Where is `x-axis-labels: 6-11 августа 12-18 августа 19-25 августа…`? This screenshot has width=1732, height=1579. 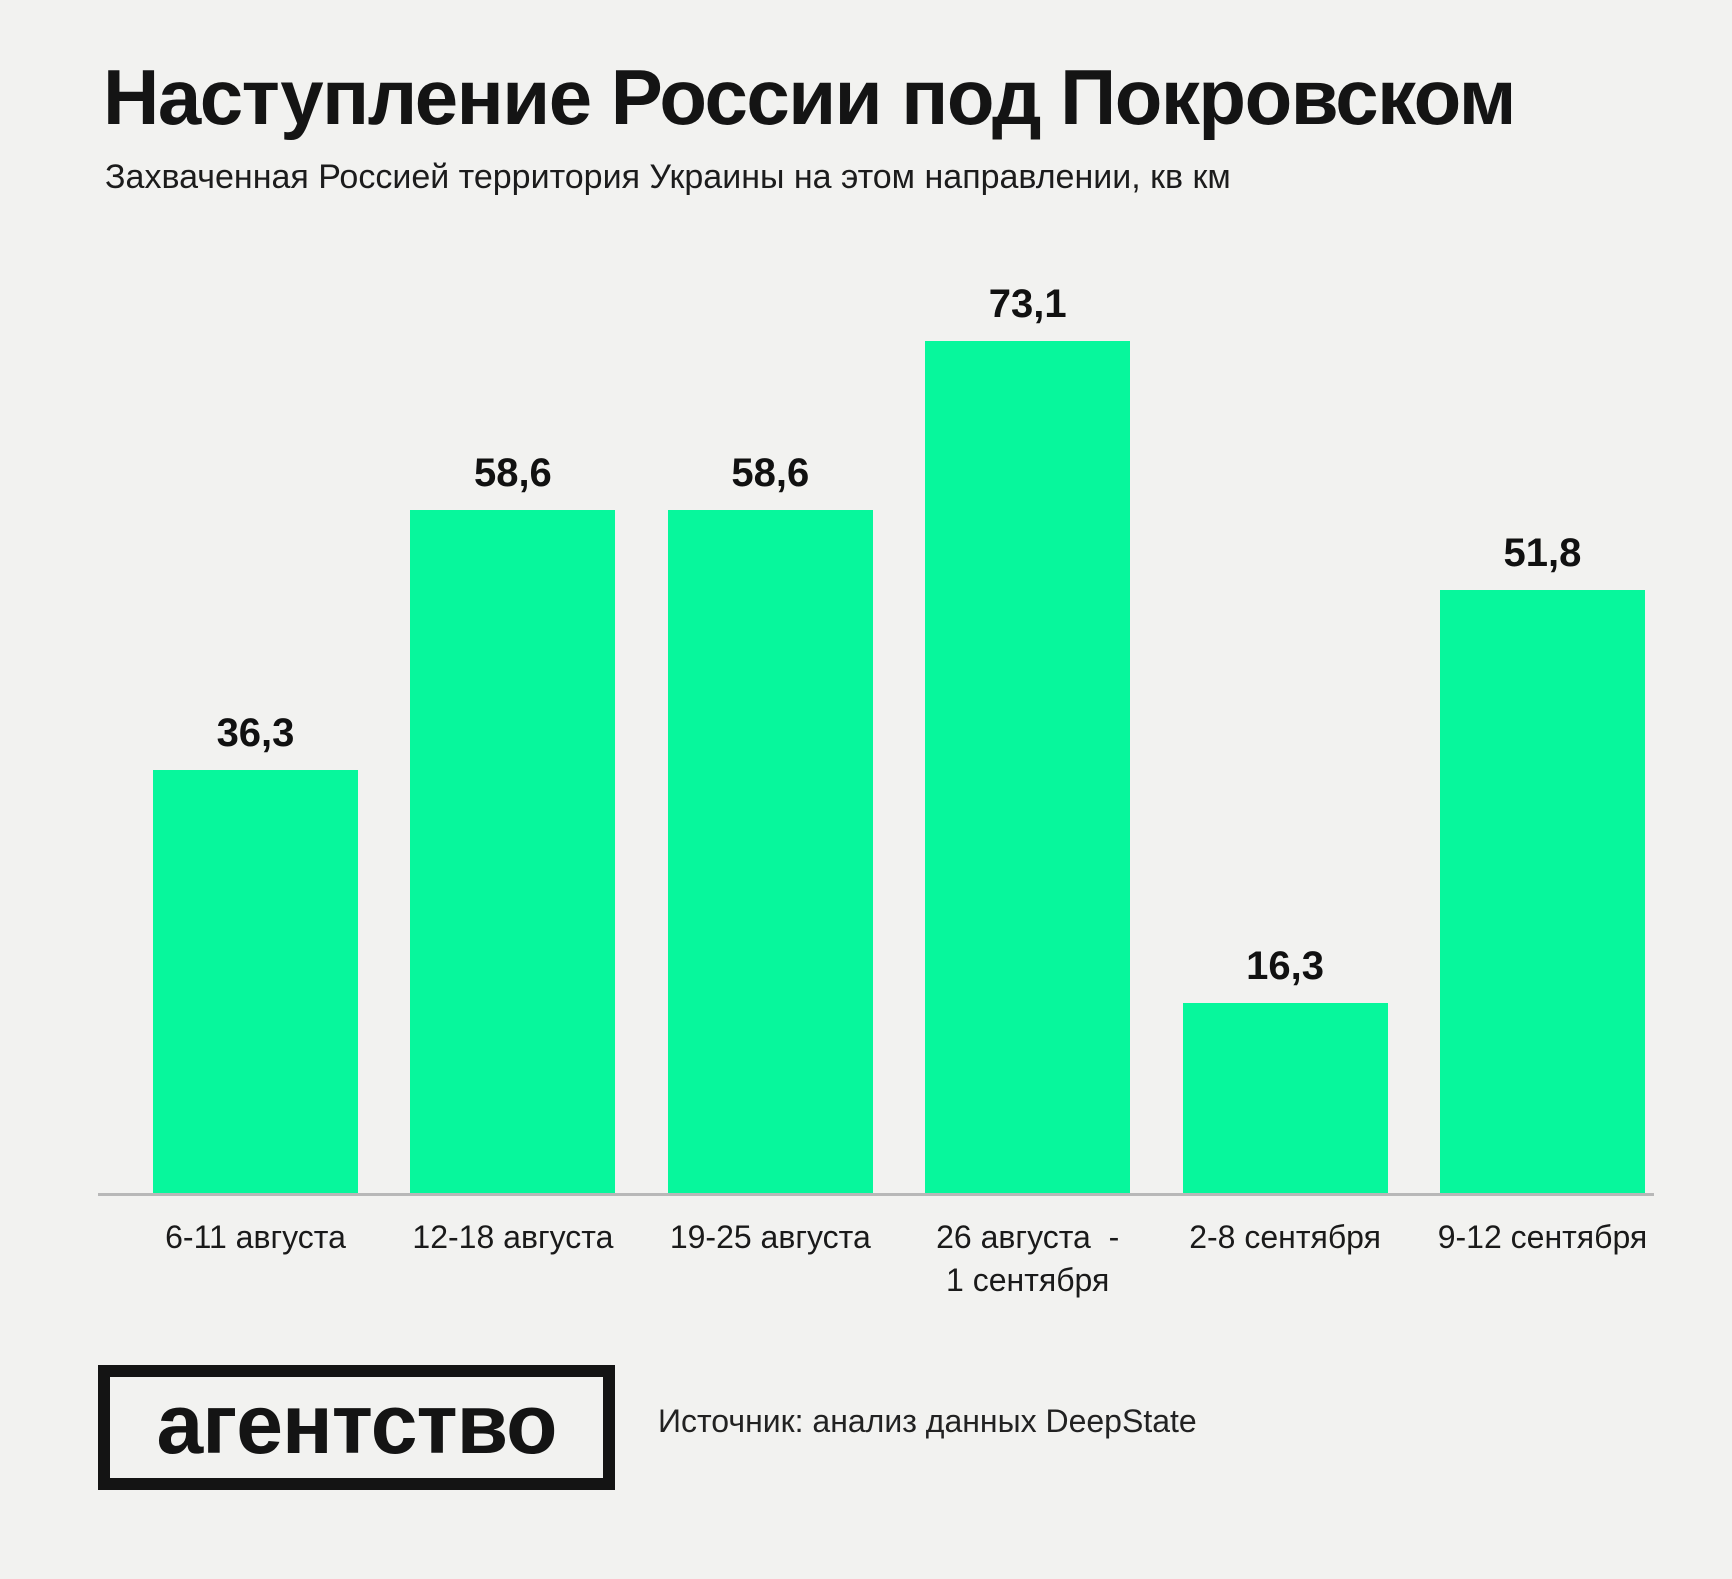 x-axis-labels: 6-11 августа 12-18 августа 19-25 августа… is located at coordinates (876, 1259).